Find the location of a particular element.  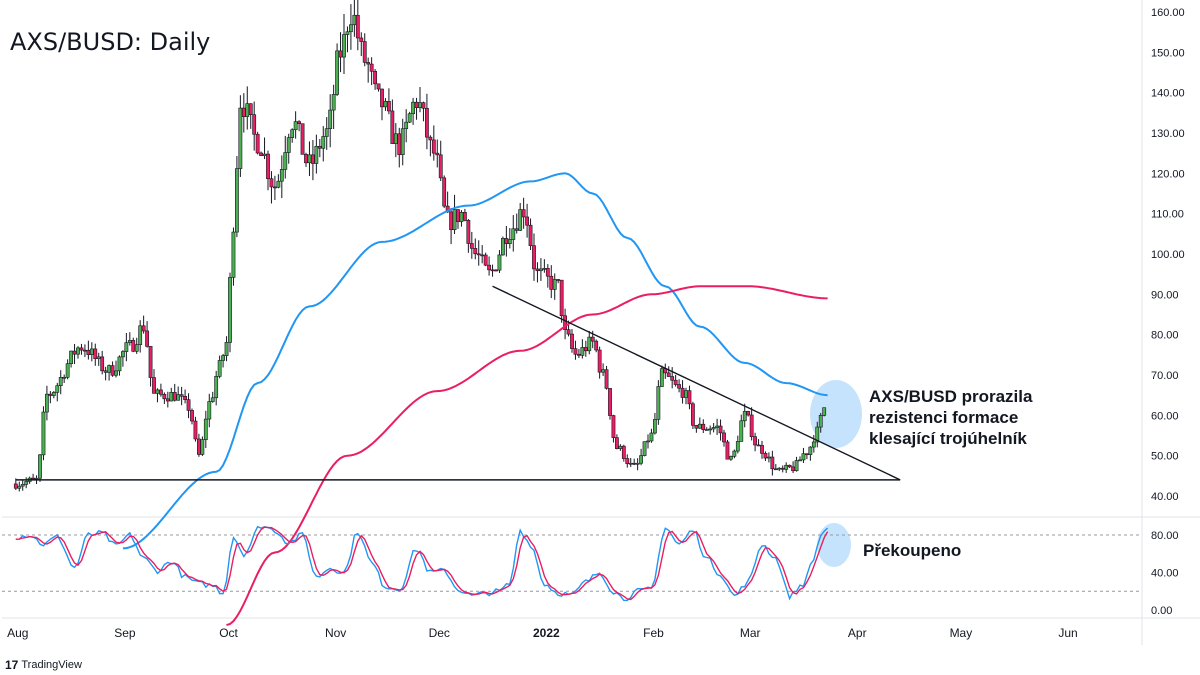

descending-resistance-trendline is located at coordinates (696, 383).